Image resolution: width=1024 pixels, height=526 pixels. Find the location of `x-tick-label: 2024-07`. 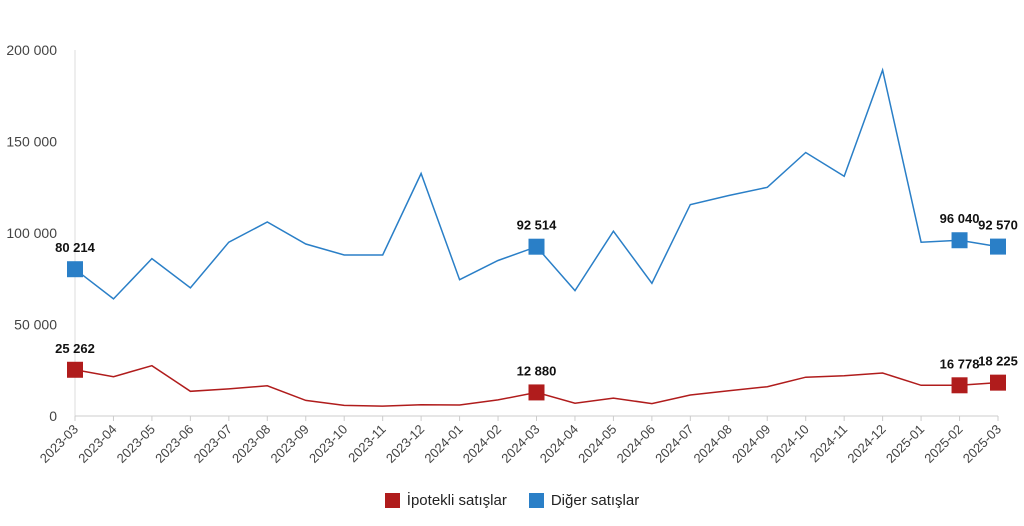

x-tick-label: 2024-07 is located at coordinates (674, 444).